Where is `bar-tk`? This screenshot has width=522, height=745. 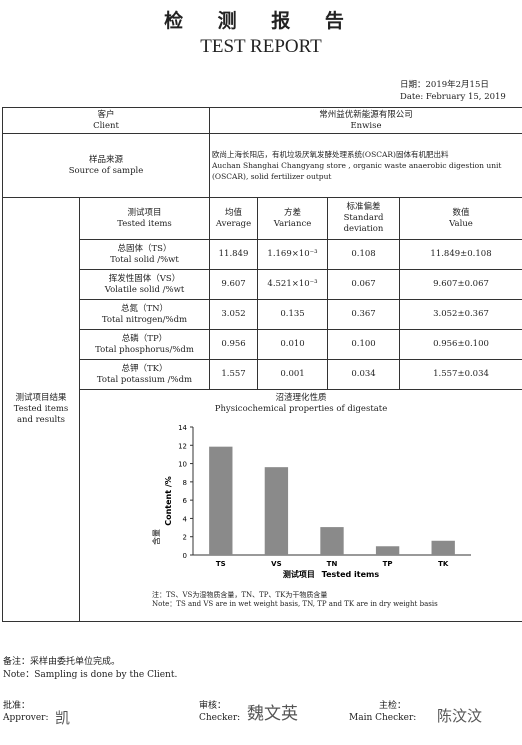 bar-tk is located at coordinates (443, 547).